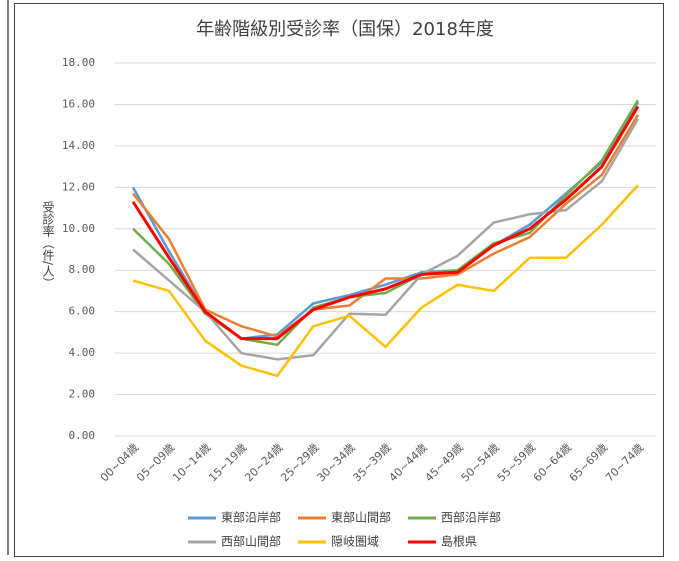 Image resolution: width=679 pixels, height=561 pixels. What do you see at coordinates (82, 394) in the screenshot?
I see `y-tick-label: 2.00` at bounding box center [82, 394].